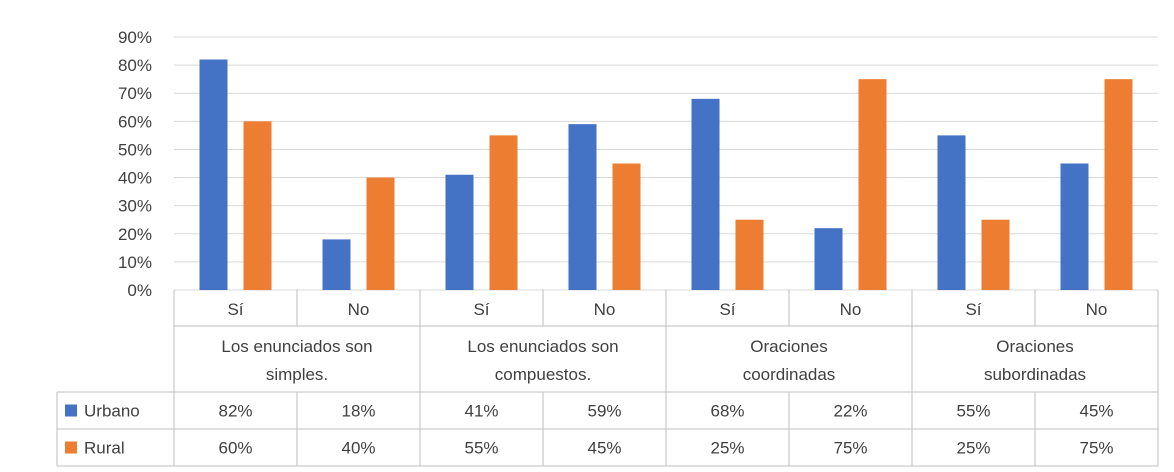 Image resolution: width=1174 pixels, height=472 pixels. What do you see at coordinates (358, 448) in the screenshot?
I see `data-label-rural: 40%` at bounding box center [358, 448].